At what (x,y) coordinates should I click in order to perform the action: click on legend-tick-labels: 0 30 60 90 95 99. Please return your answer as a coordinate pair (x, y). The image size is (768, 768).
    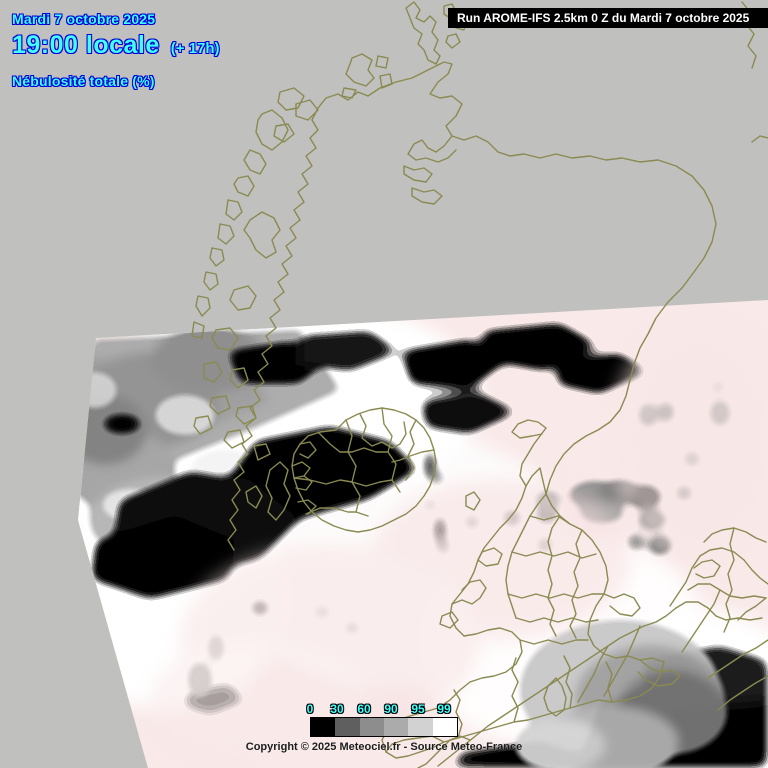
    Looking at the image, I should click on (382, 709).